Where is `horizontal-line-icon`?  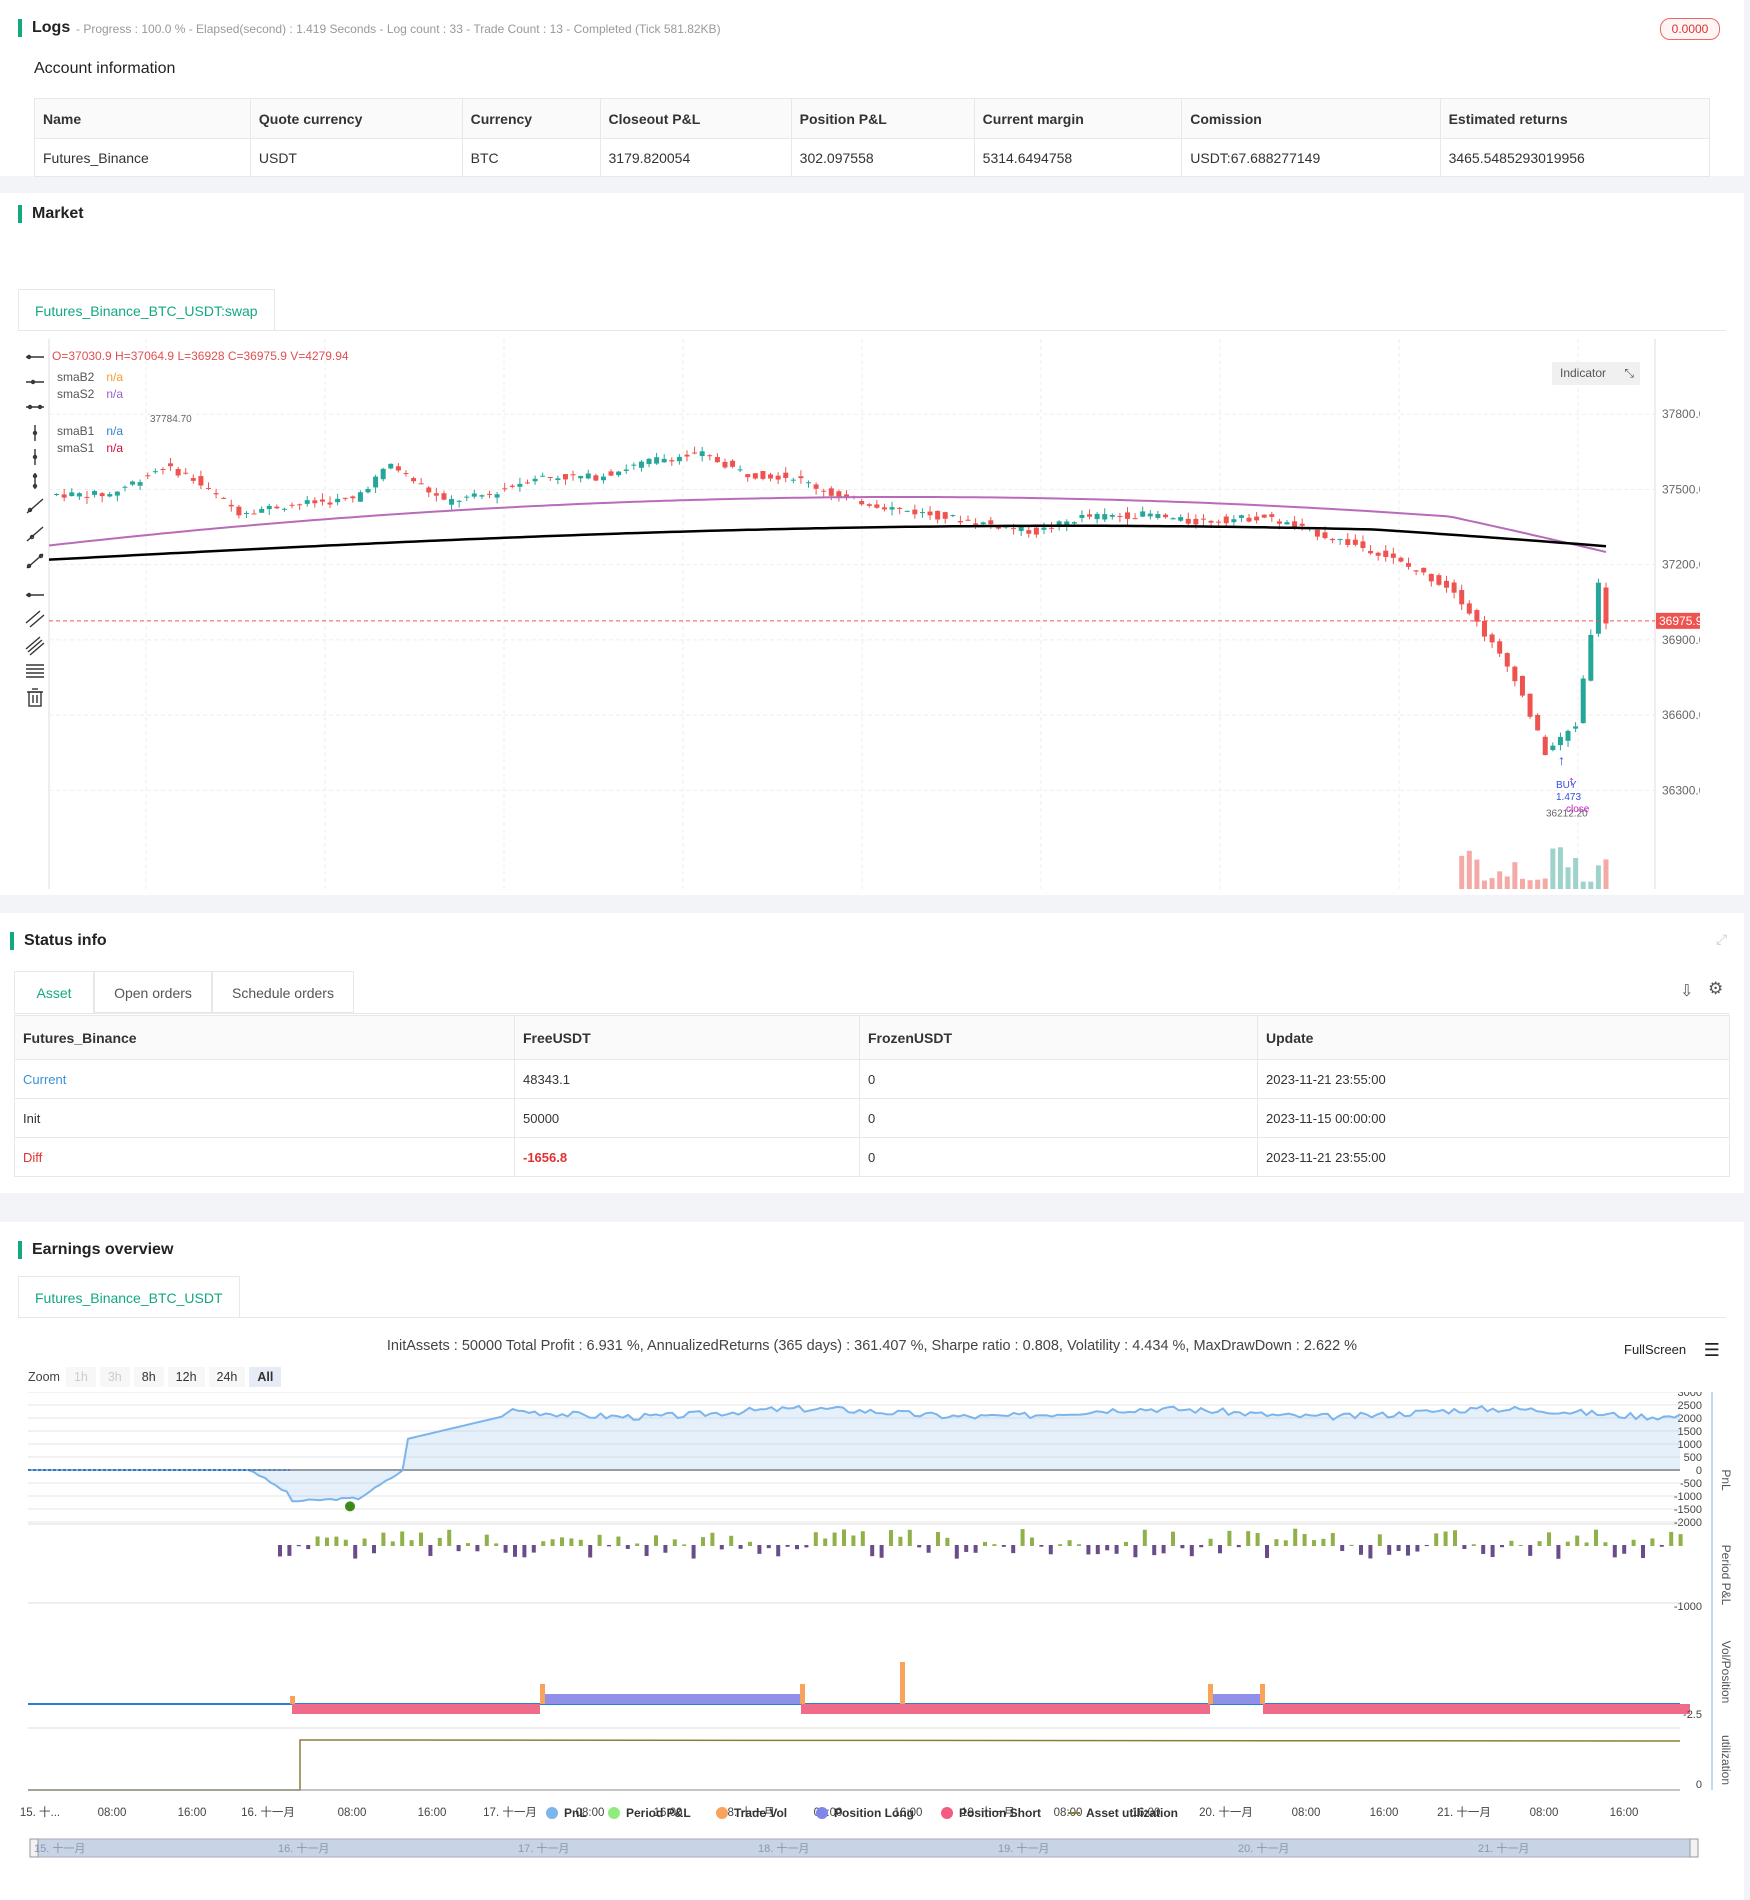 horizontal-line-icon is located at coordinates (35, 357).